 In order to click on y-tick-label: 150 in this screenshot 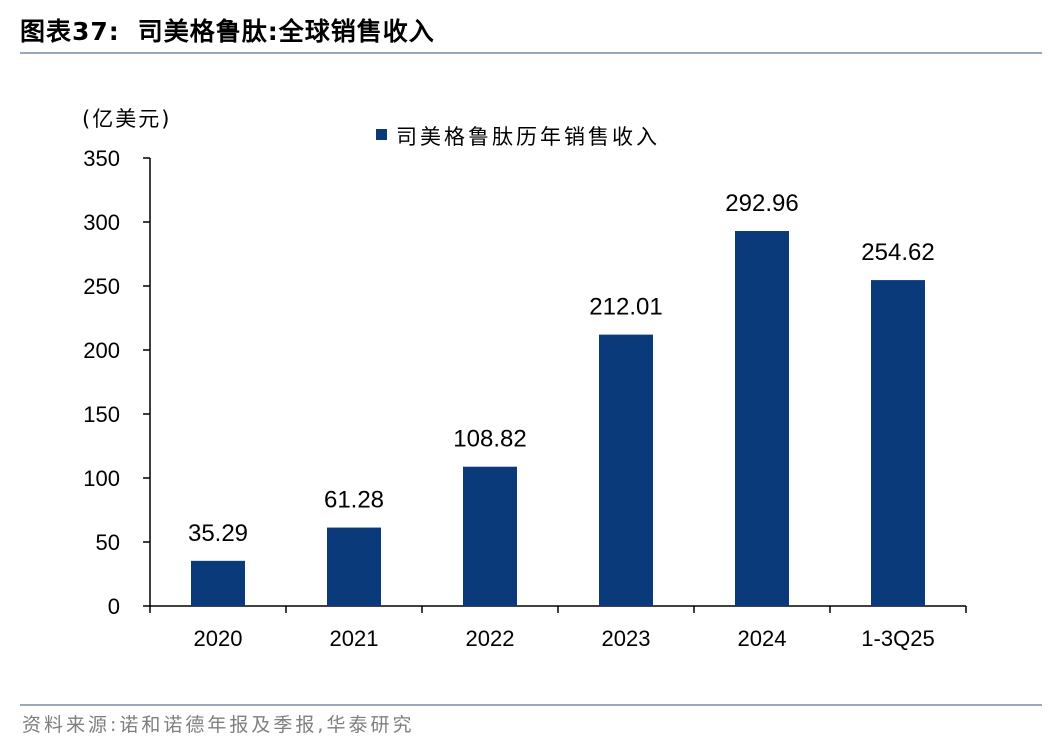, I will do `click(101, 414)`.